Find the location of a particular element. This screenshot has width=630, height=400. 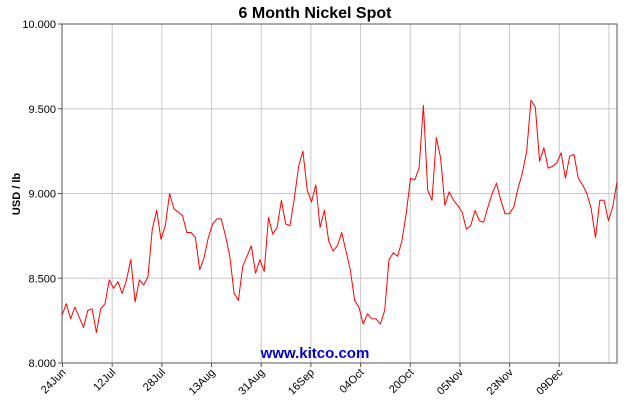

x-tick-label: 12Jul is located at coordinates (104, 380).